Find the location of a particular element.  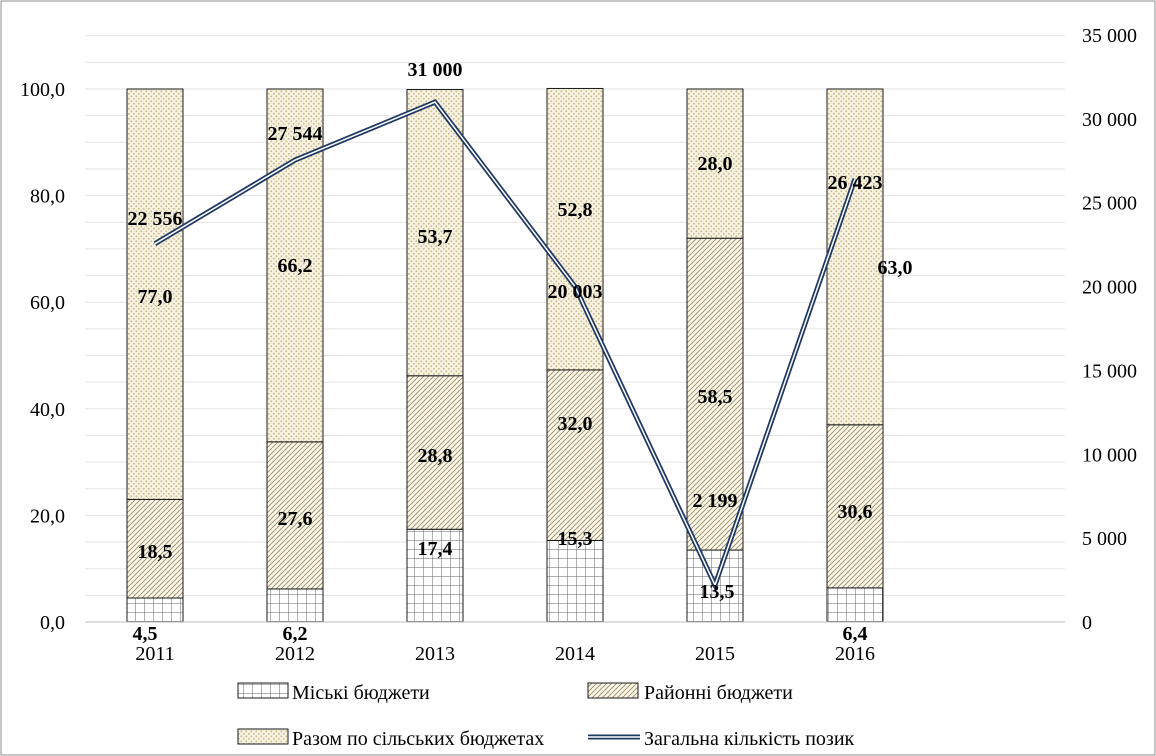

bar-label: 28,8 is located at coordinates (435, 456).